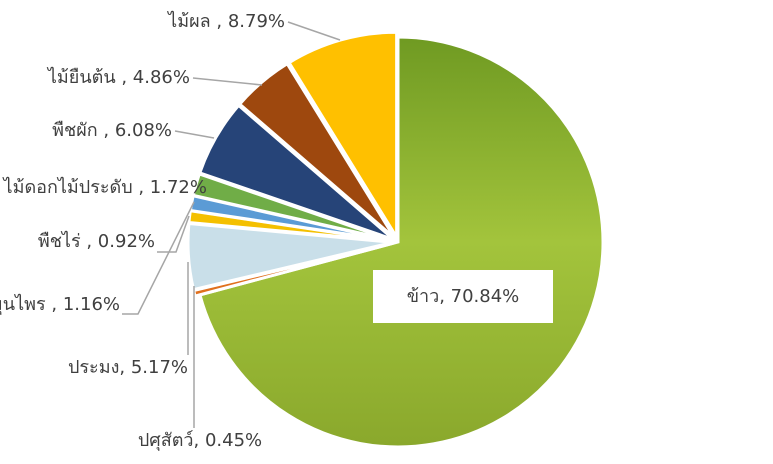  Describe the element at coordinates (118, 77) in the screenshot. I see `data-label: ไม้ยืนต้น , 4.86%` at that location.